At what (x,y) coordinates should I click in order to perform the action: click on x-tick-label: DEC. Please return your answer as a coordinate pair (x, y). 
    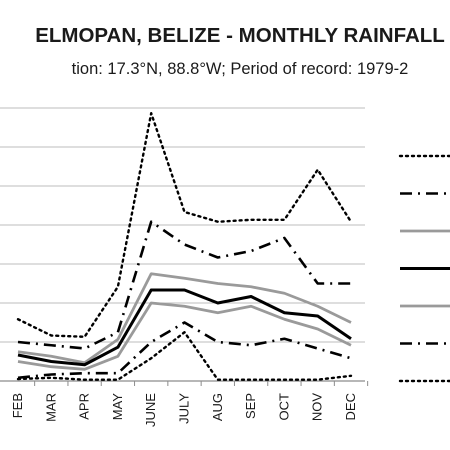
    Looking at the image, I should click on (350, 406).